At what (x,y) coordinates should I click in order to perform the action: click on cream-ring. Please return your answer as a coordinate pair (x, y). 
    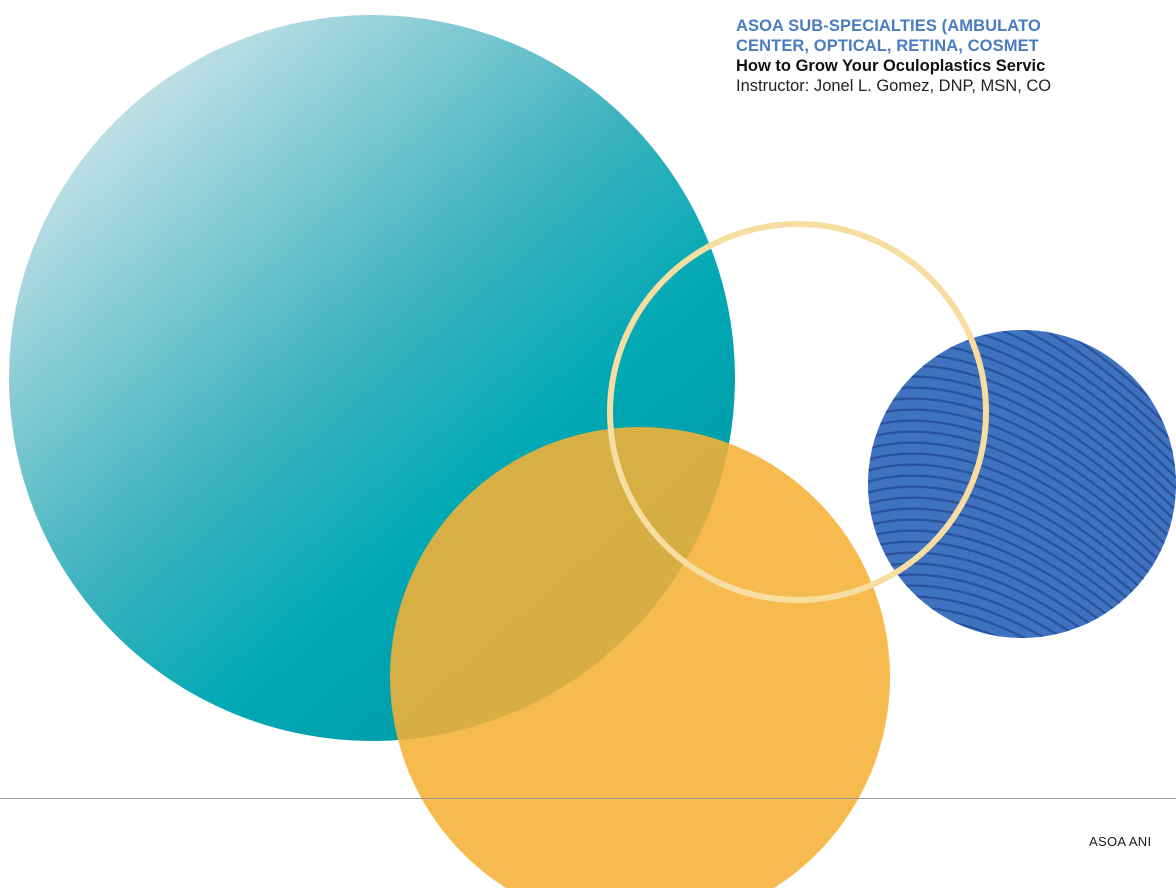
    Looking at the image, I should click on (798, 412).